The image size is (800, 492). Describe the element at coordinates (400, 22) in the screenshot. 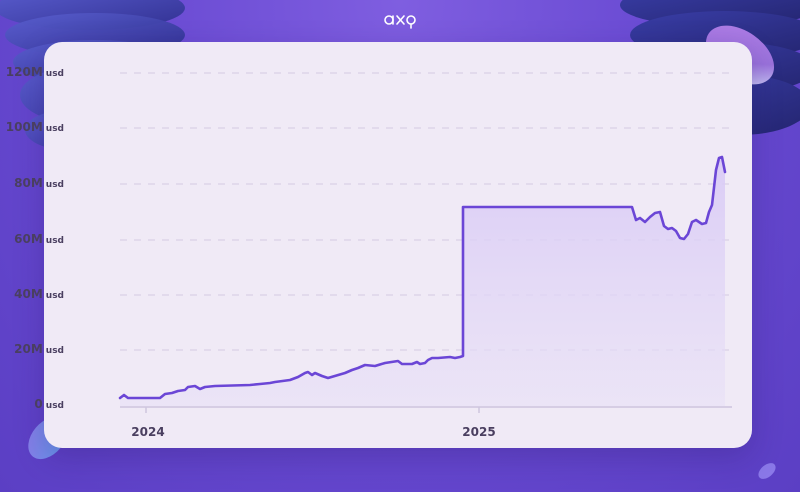

I see `brand-logo-icon` at that location.